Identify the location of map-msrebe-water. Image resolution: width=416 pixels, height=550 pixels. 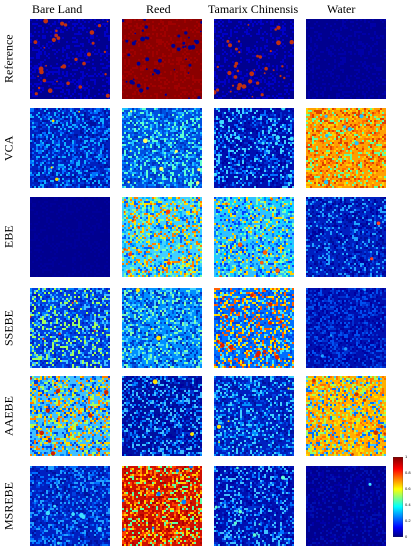
(346, 506).